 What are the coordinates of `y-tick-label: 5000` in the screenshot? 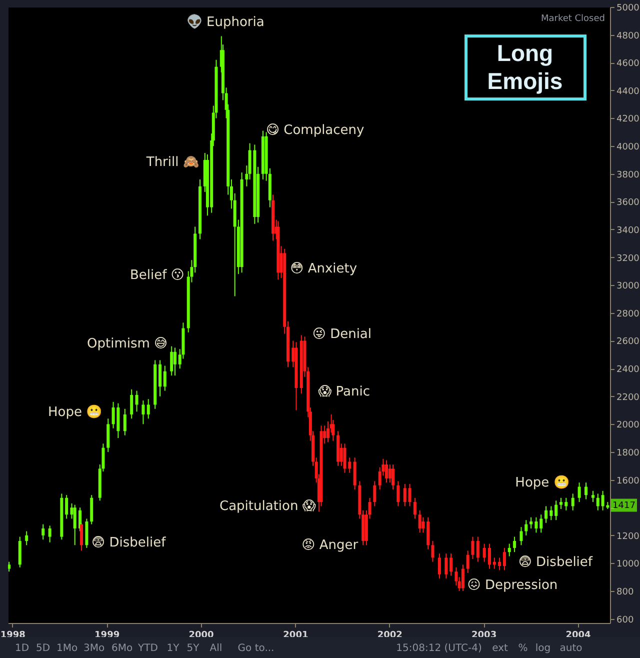 It's located at (628, 9).